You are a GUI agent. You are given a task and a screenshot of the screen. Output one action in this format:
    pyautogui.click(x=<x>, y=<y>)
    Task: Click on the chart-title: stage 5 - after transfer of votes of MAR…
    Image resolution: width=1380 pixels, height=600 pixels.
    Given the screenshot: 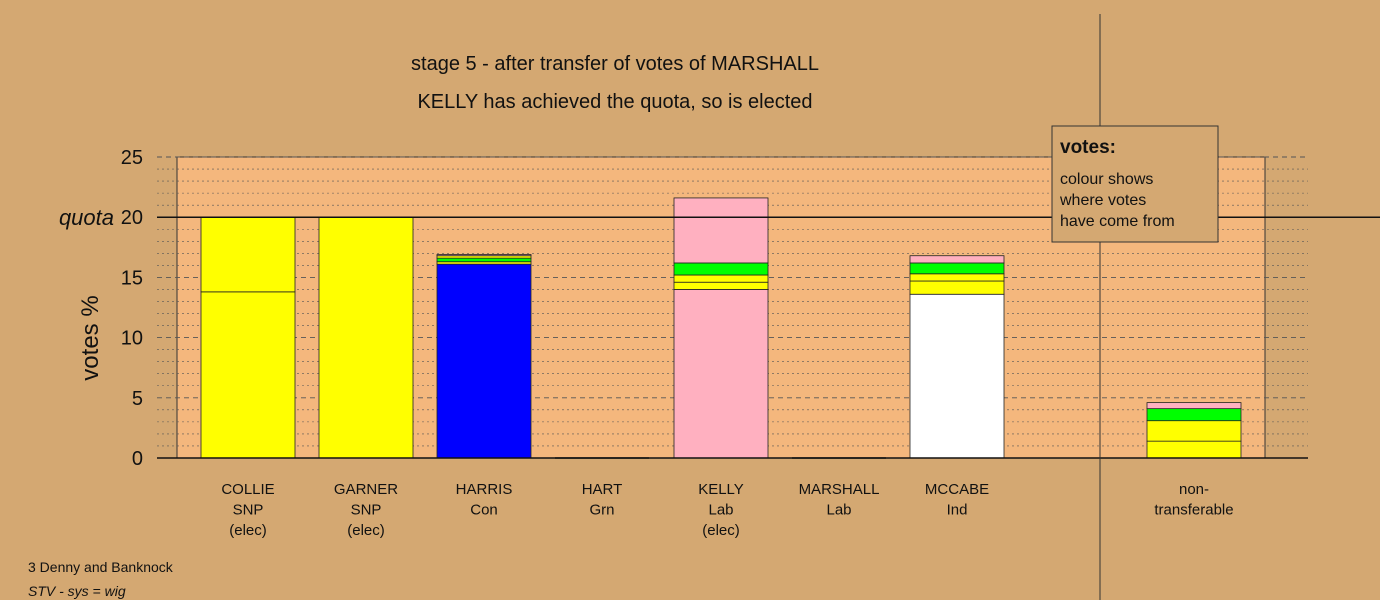 What is the action you would take?
    pyautogui.click(x=615, y=64)
    